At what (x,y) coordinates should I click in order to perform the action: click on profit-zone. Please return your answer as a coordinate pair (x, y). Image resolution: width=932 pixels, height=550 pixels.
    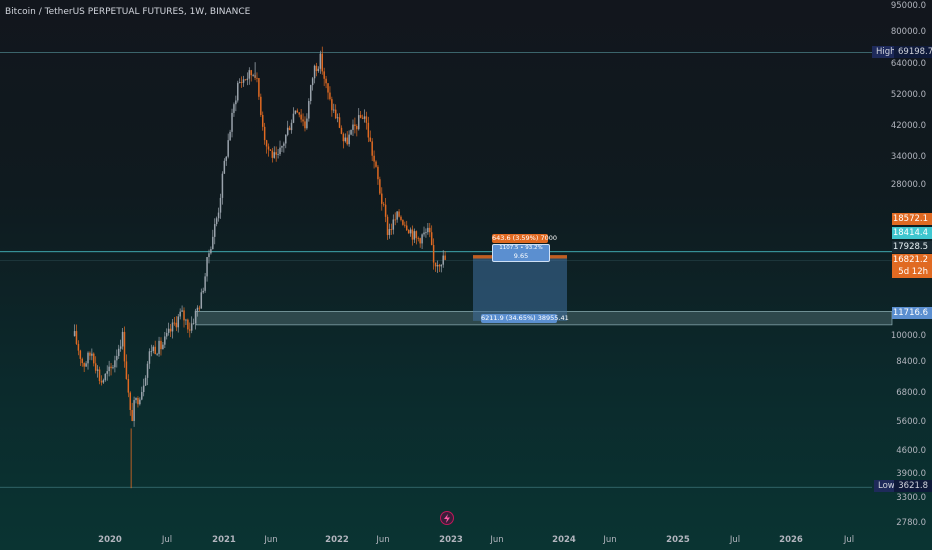
    Looking at the image, I should click on (520, 289).